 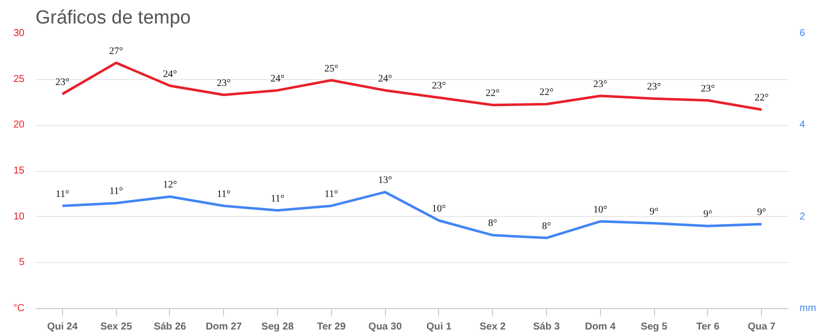 I want to click on x-tick-label: Sáb 26, so click(x=170, y=327).